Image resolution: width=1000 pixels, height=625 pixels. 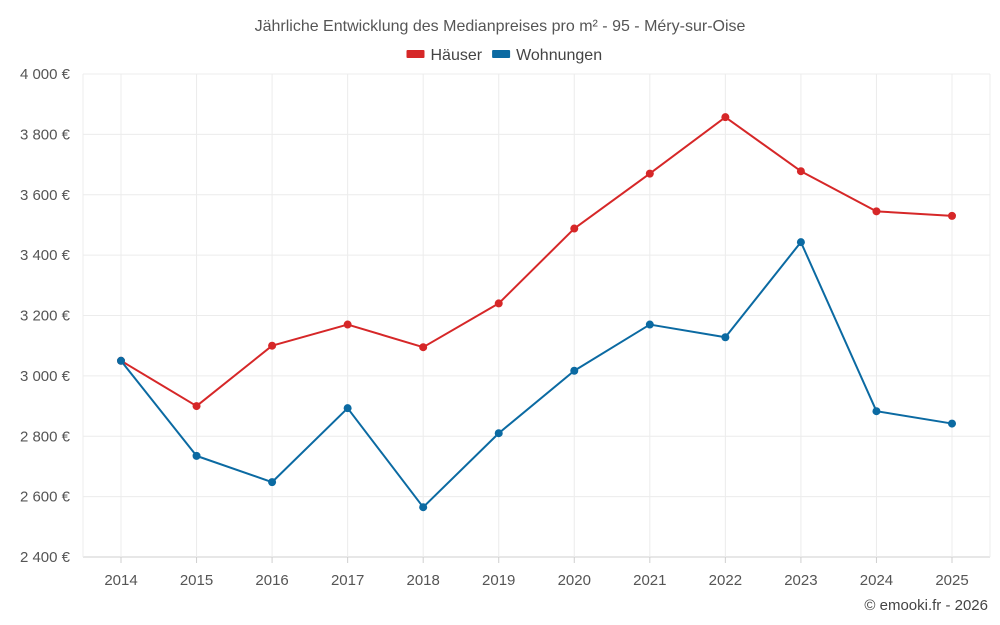 I want to click on y-tick-label: 3 200 €, so click(x=45, y=316).